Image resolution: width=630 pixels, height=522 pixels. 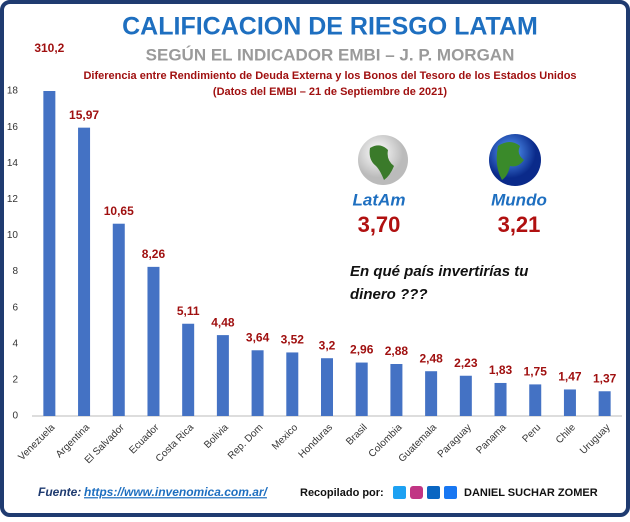 What do you see at coordinates (154, 254) in the screenshot?
I see `value-label: 8,26` at bounding box center [154, 254].